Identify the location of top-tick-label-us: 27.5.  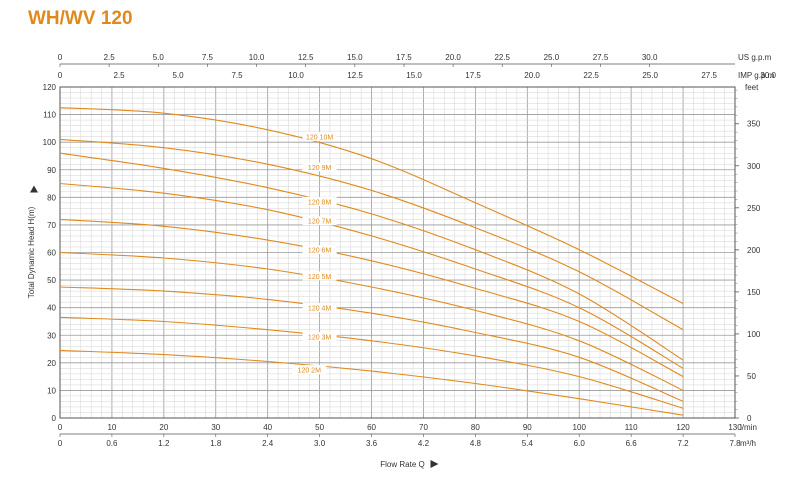
(601, 57).